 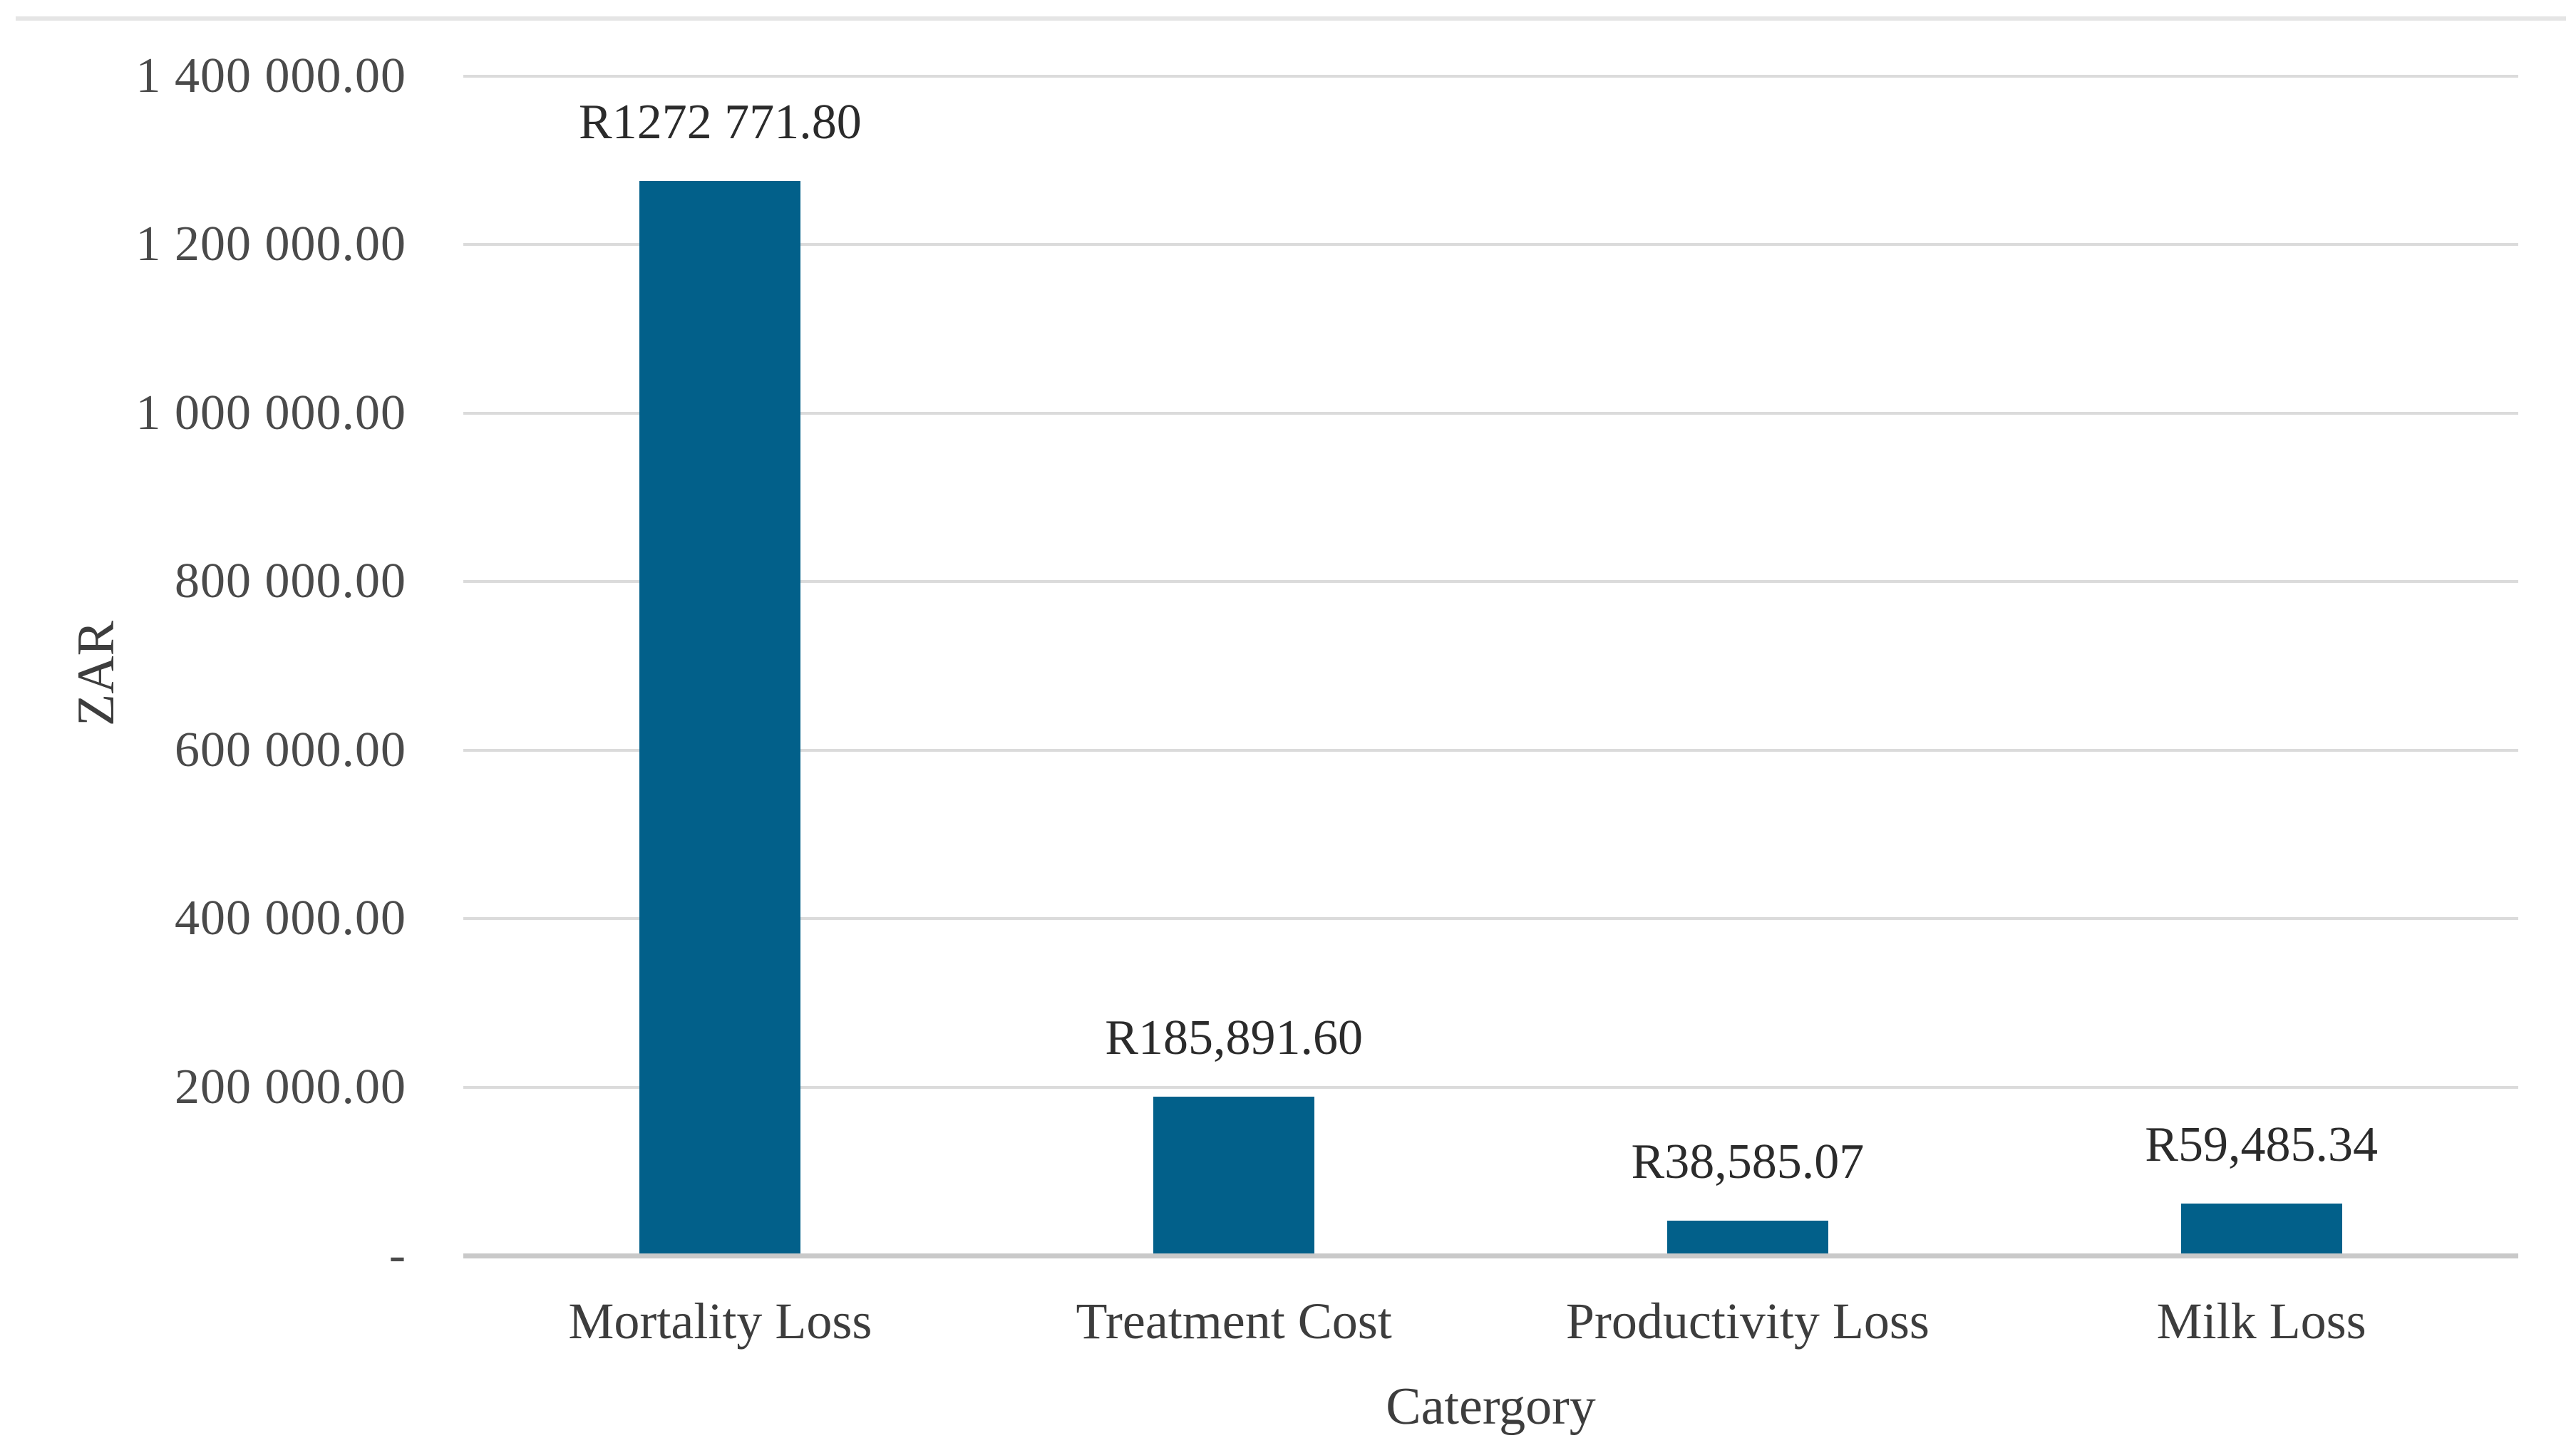 What do you see at coordinates (2261, 1144) in the screenshot?
I see `bar-value-label: R59,485.34` at bounding box center [2261, 1144].